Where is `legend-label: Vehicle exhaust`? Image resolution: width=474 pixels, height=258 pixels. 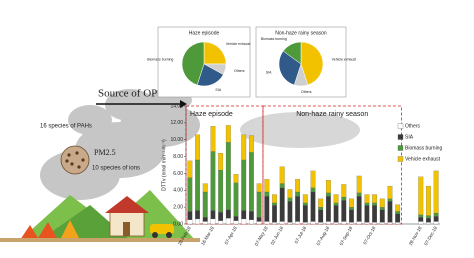
legend-label: Vehicle exhaust is located at coordinates (423, 159).